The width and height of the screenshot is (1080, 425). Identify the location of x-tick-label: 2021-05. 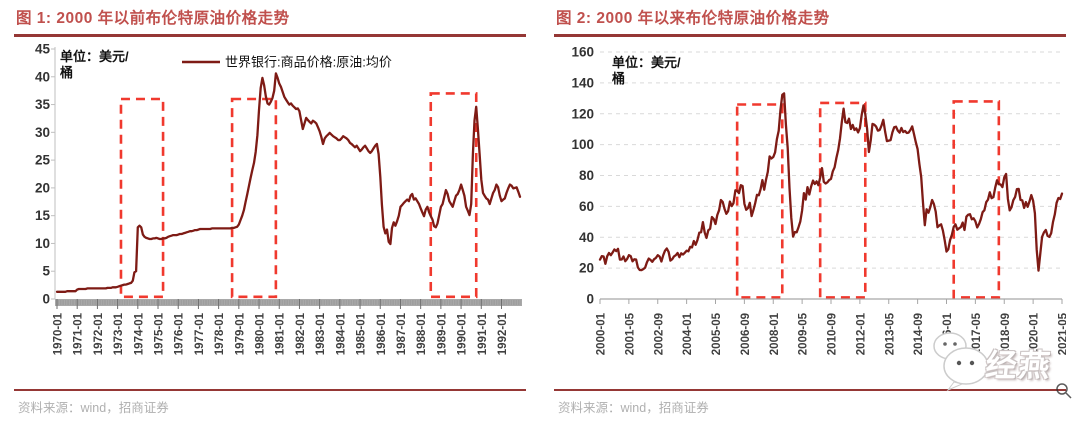
(1062, 333).